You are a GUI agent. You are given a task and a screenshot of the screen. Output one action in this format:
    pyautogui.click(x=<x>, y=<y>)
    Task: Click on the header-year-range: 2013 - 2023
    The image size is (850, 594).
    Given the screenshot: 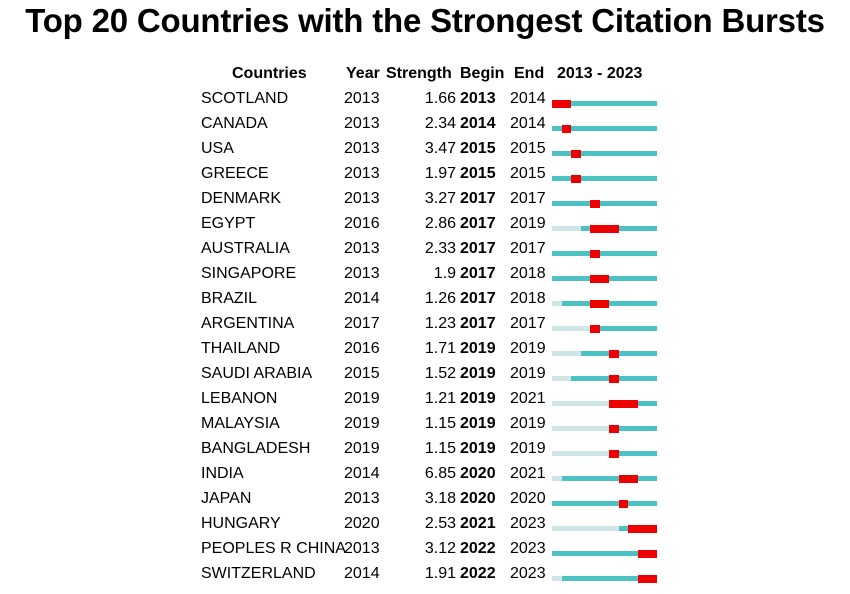 What is the action you would take?
    pyautogui.click(x=600, y=73)
    